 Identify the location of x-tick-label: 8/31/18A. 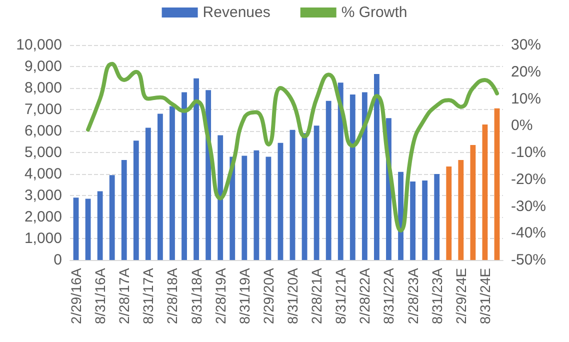
(196, 295).